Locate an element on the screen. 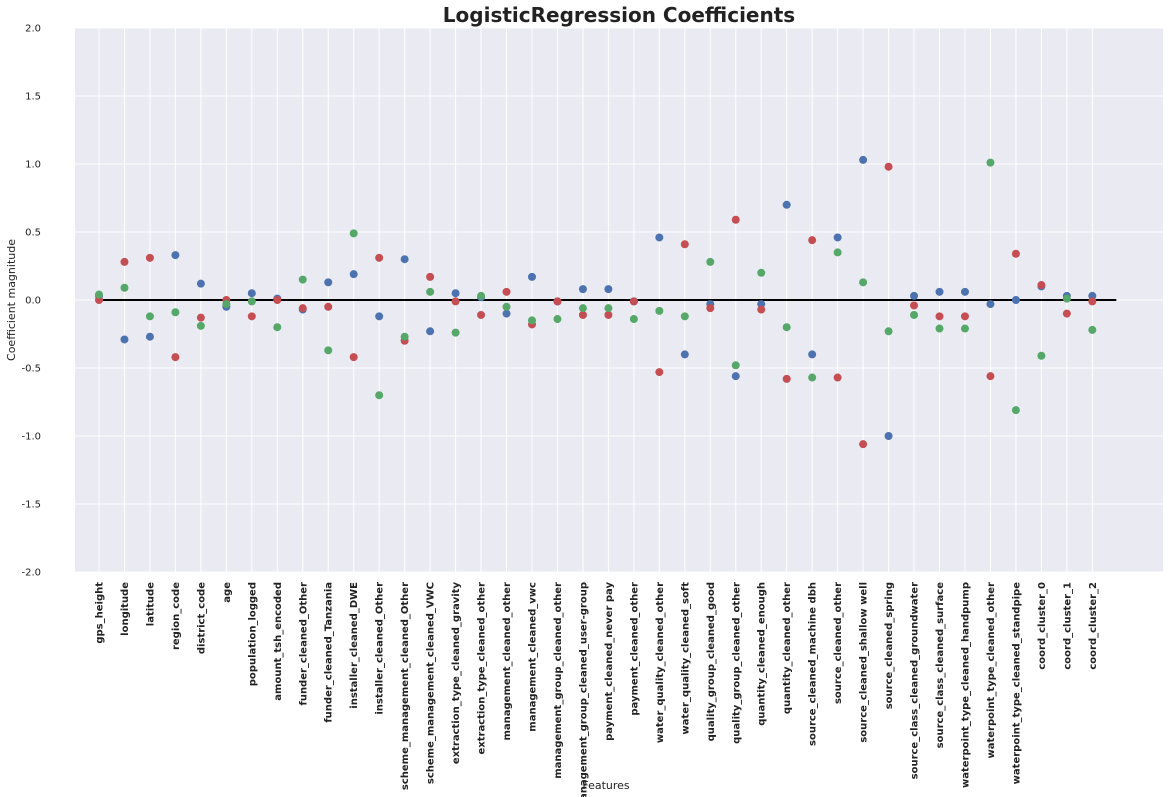 The image size is (1171, 797). y-tick-label: 1.0 is located at coordinates (33, 165).